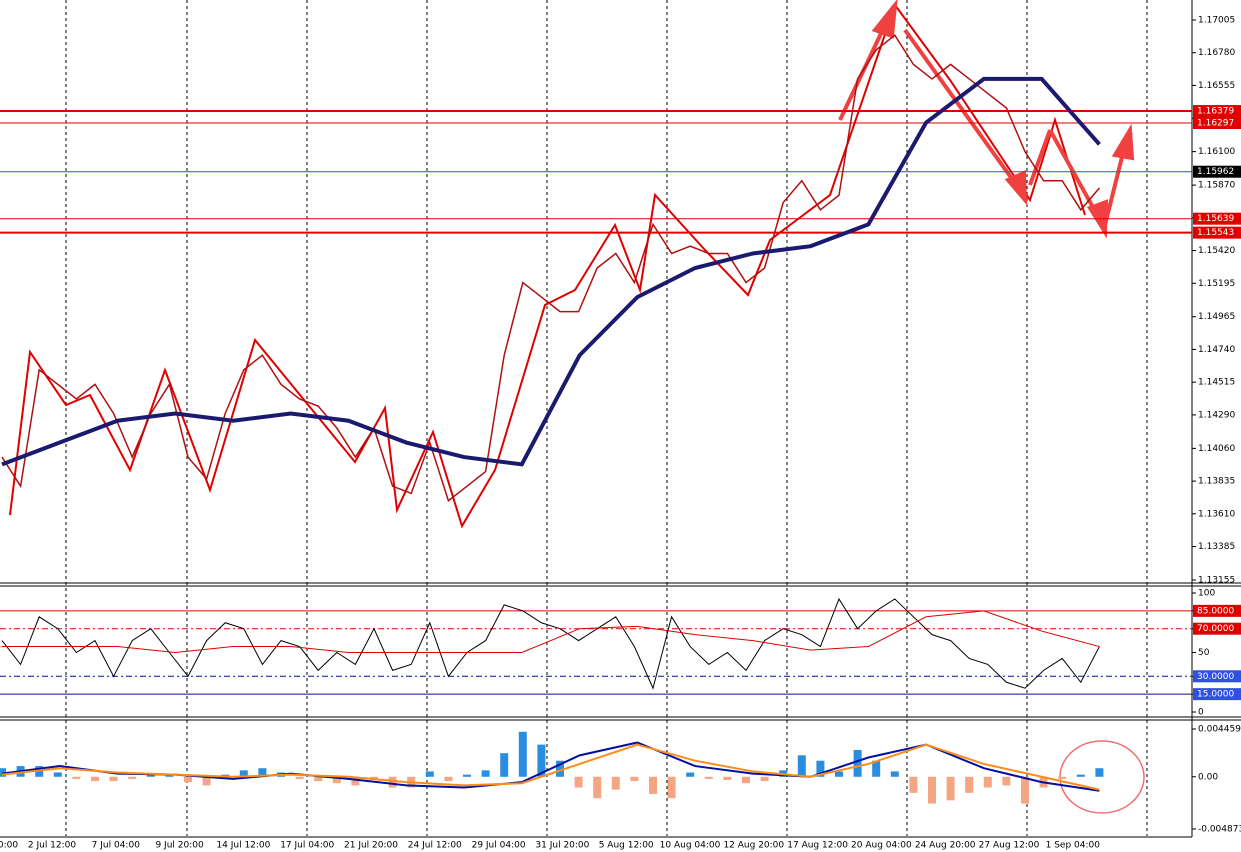 The width and height of the screenshot is (1241, 852). What do you see at coordinates (1216, 86) in the screenshot?
I see `y-tick-label: 1.16555` at bounding box center [1216, 86].